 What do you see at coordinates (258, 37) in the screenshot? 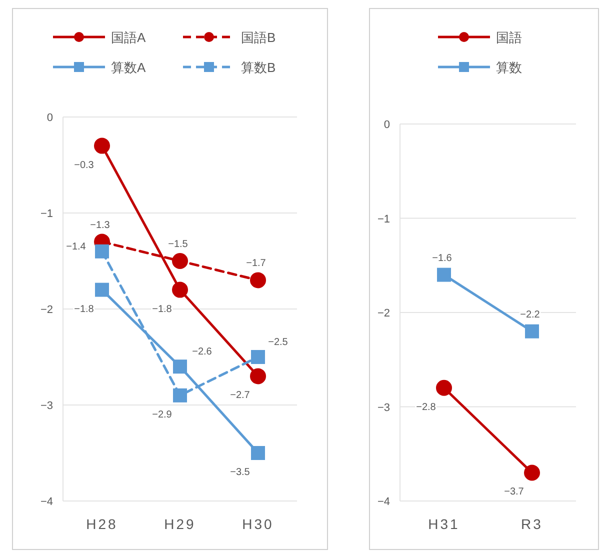
I see `legend-label: 国語B` at bounding box center [258, 37].